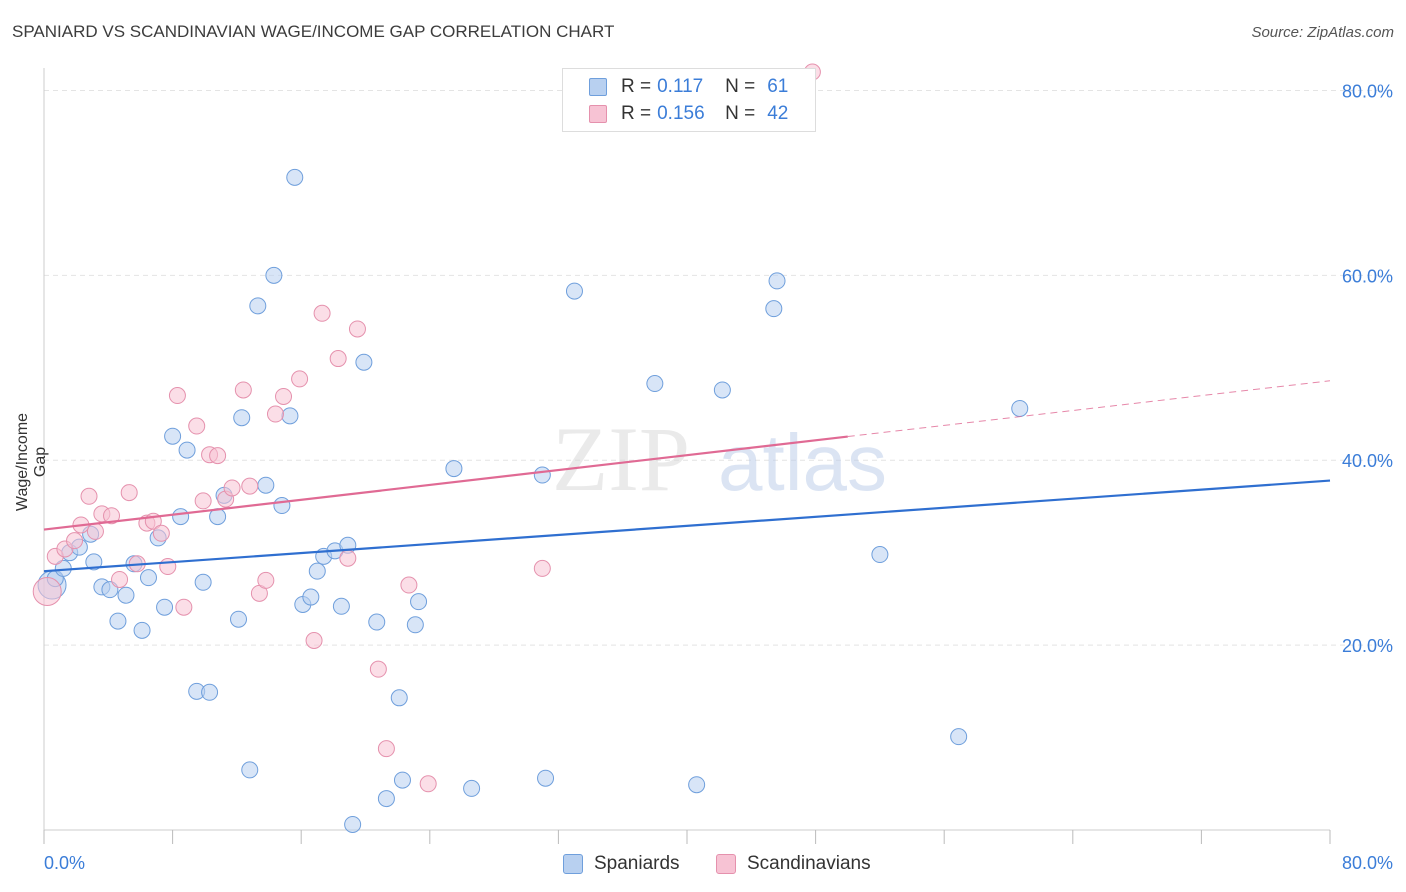 The height and width of the screenshot is (892, 1406). I want to click on trendline-extension-scandinavians, so click(1089, 409).